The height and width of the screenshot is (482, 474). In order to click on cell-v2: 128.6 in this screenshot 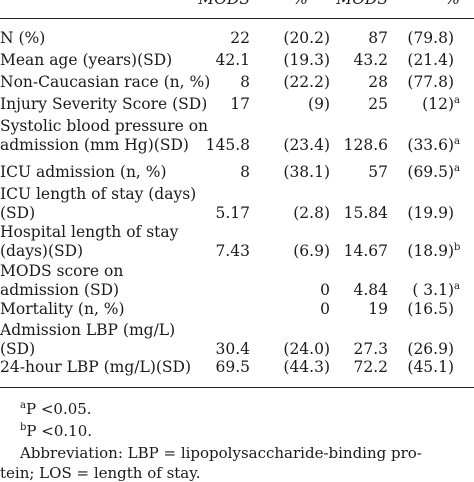, I will do `click(366, 145)`.